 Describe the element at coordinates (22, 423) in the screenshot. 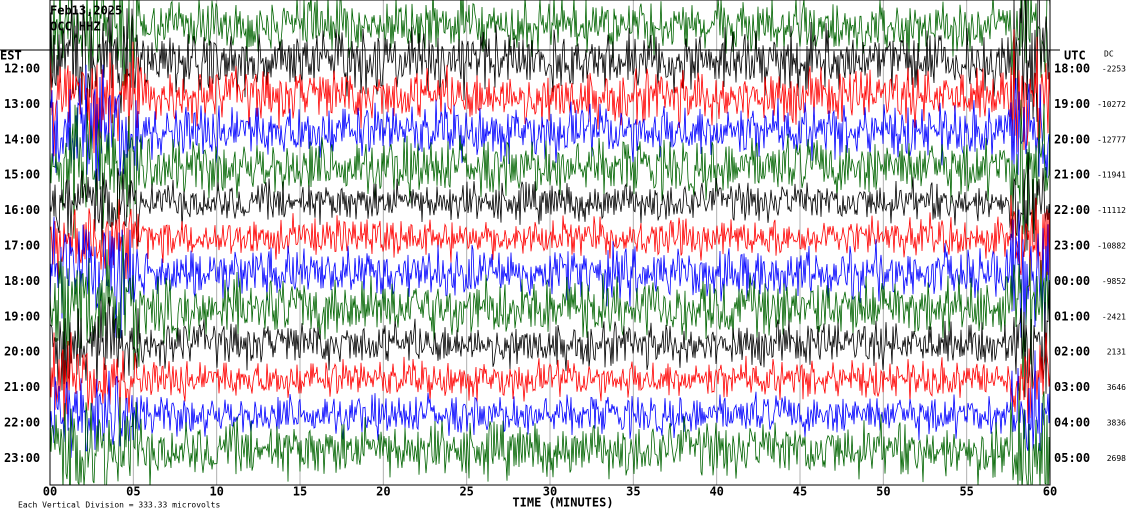

I see `left-hour-label: 22:00` at that location.